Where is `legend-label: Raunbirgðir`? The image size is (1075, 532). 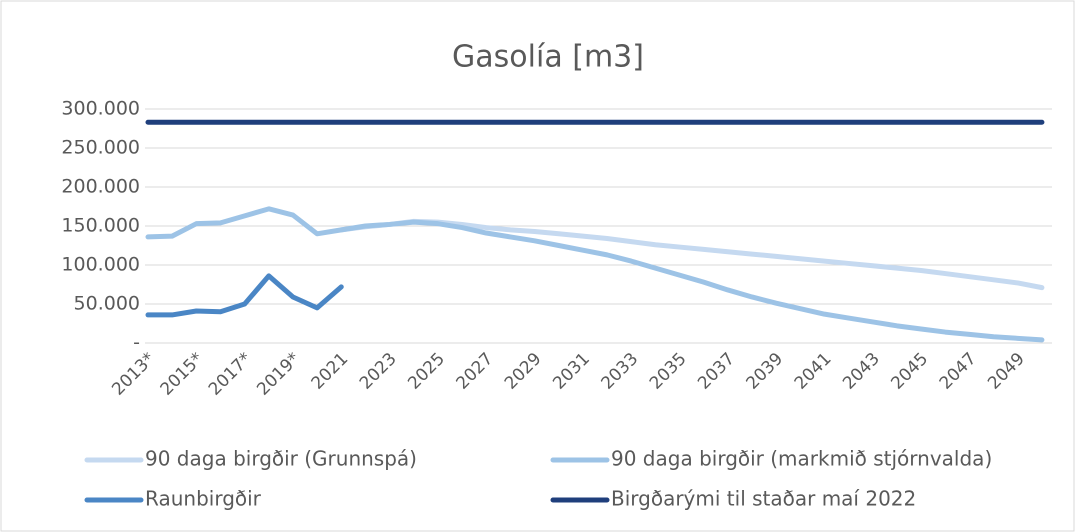
legend-label: Raunbirgðir is located at coordinates (203, 499).